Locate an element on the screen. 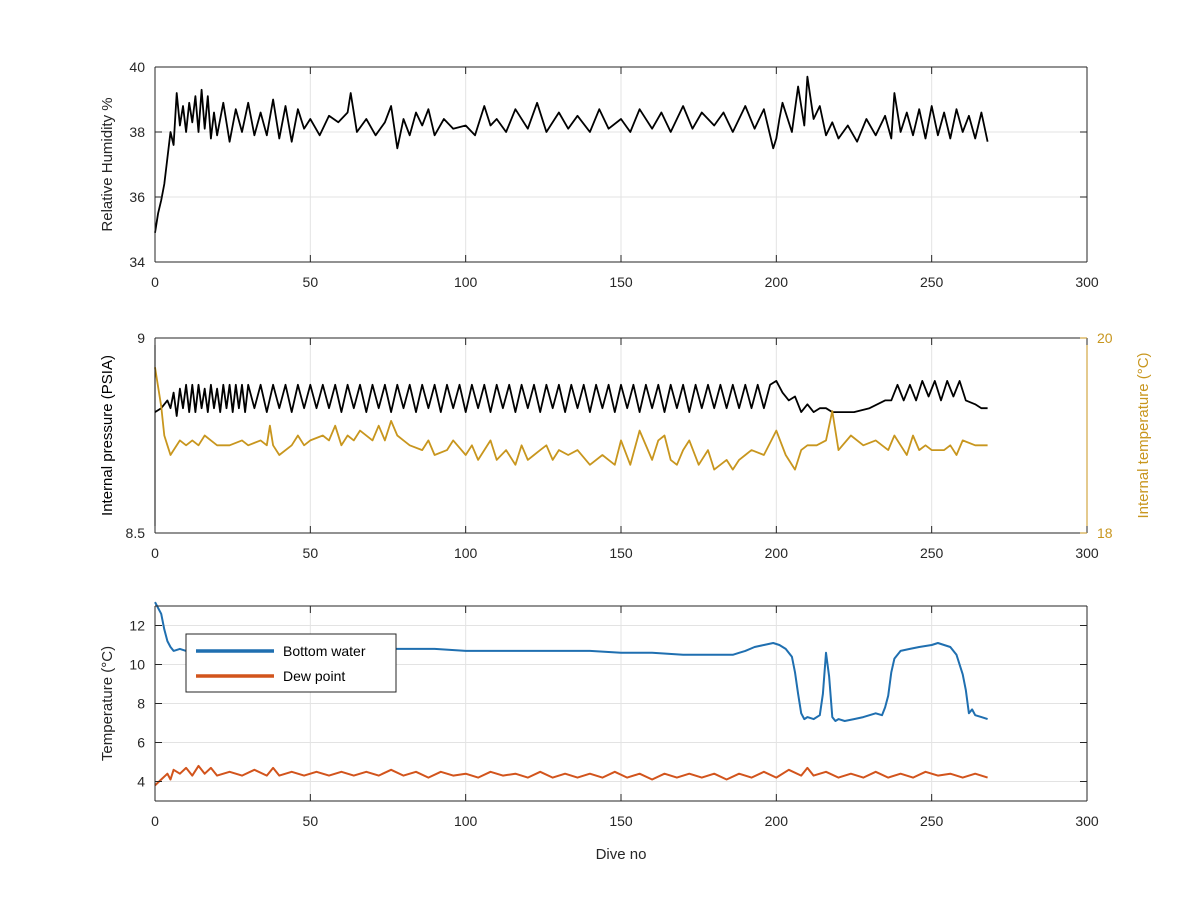 The width and height of the screenshot is (1200, 900). y-tick-label: 6 is located at coordinates (141, 743).